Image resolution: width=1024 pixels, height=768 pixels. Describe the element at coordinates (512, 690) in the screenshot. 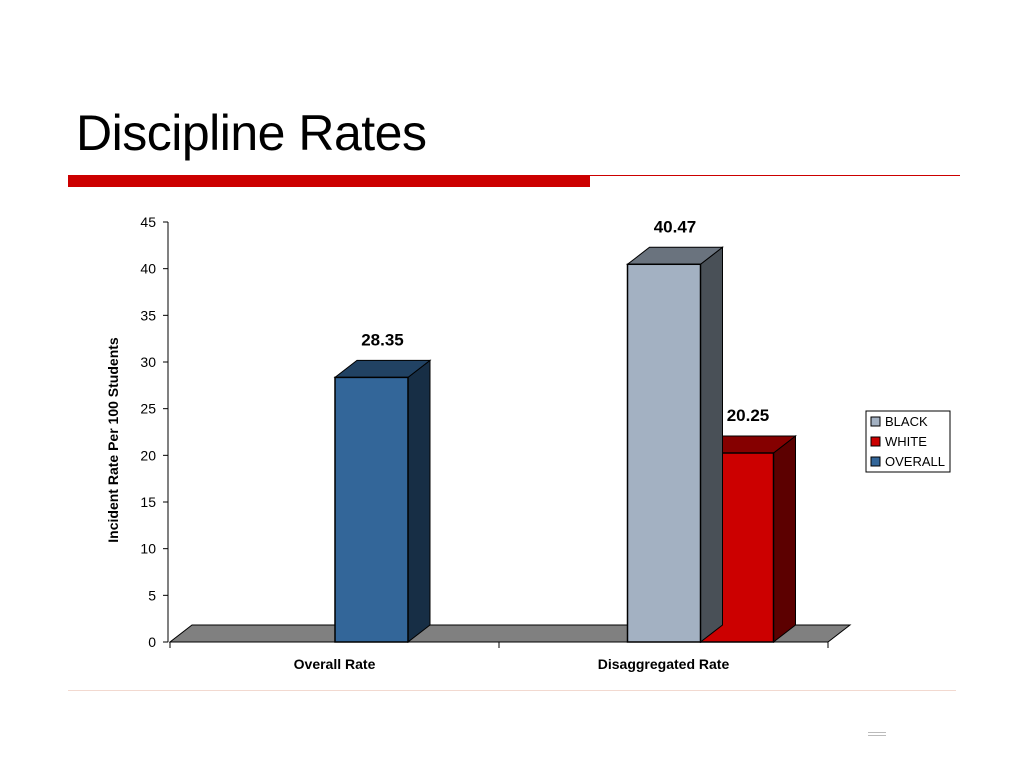

I see `footer-divider` at that location.